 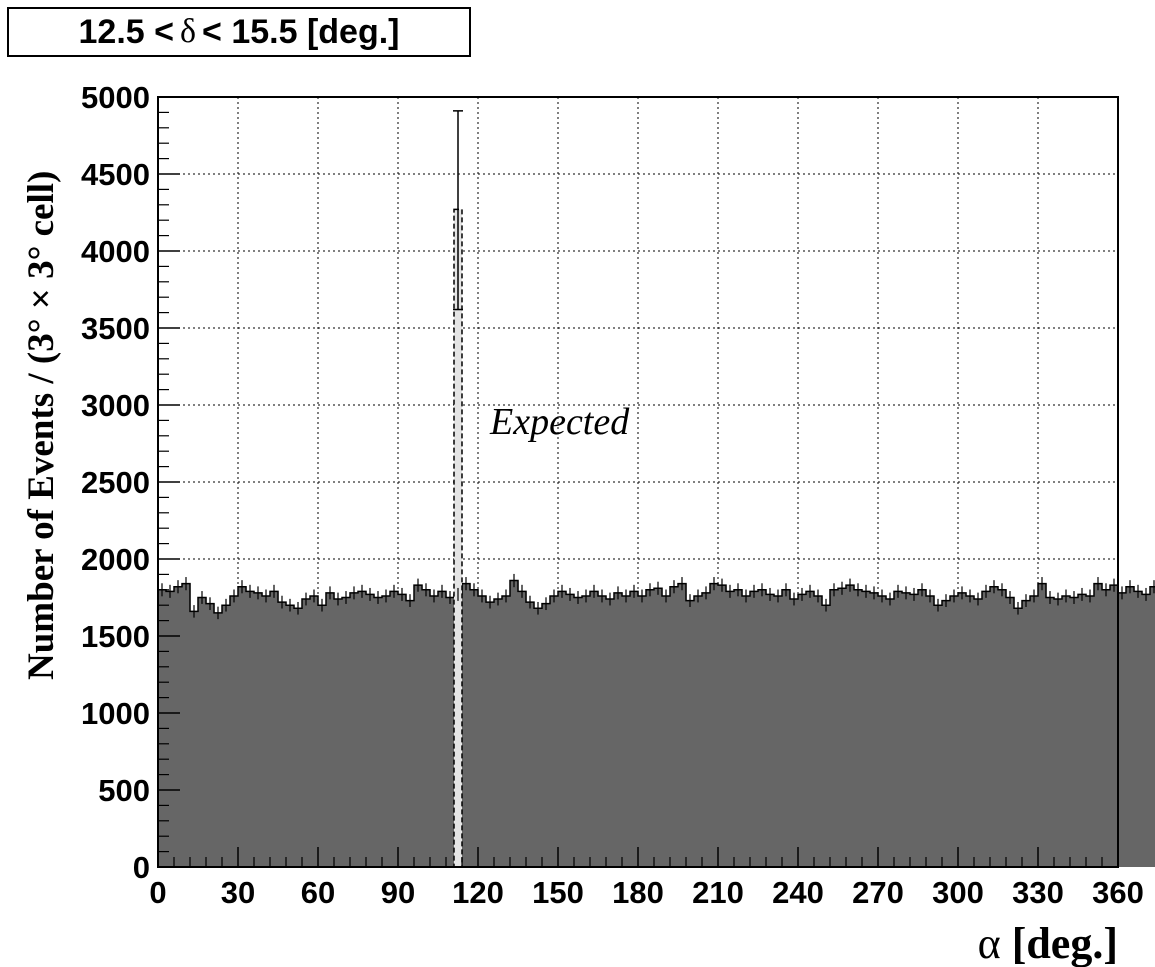 I want to click on x-tick-label: 240, so click(x=798, y=892).